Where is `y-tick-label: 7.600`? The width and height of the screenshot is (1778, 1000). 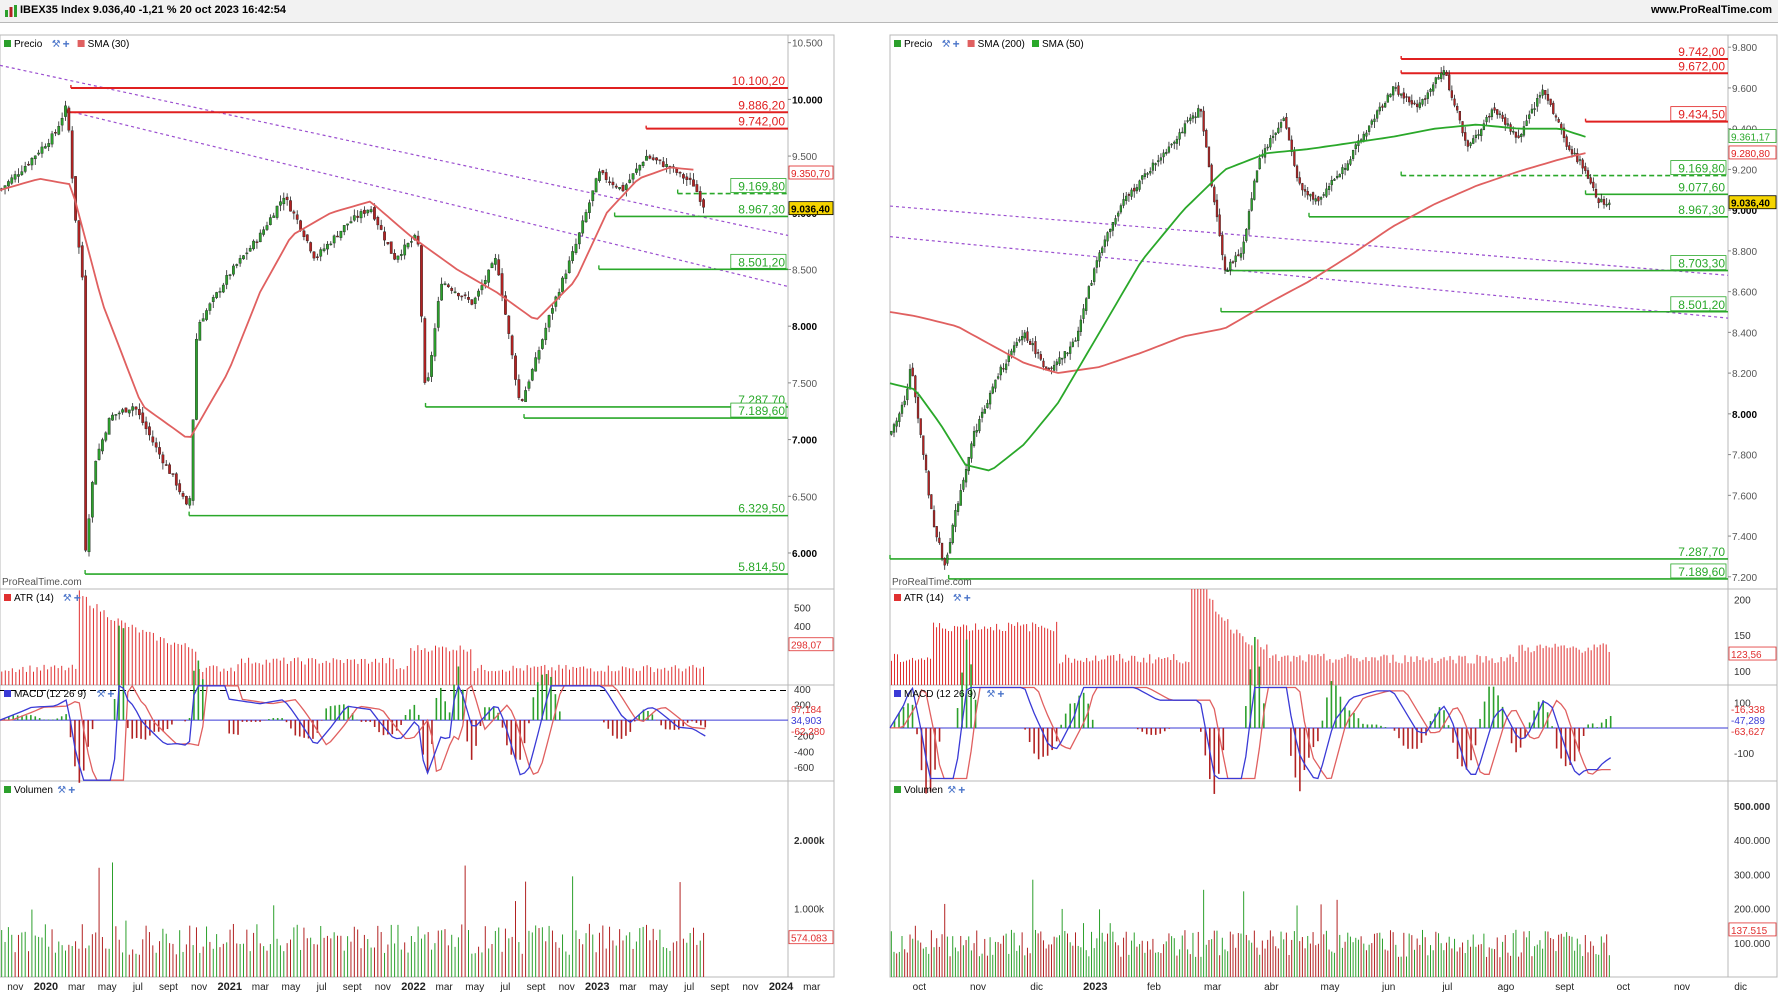
y-tick-label: 7.600 is located at coordinates (1744, 496).